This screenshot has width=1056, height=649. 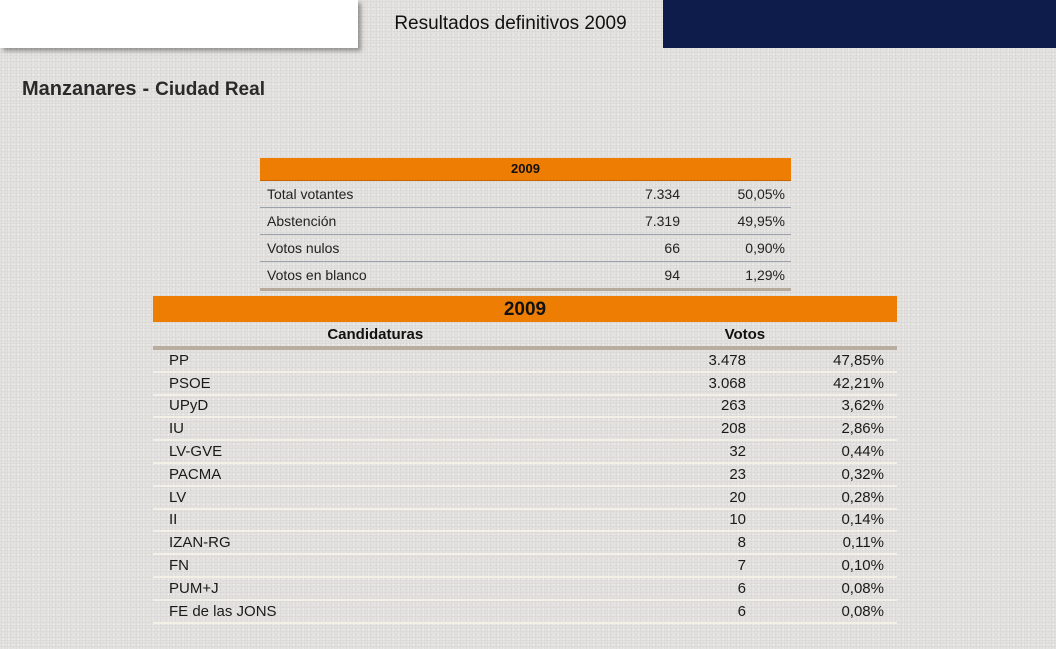 I want to click on candidate-row: IU 208 2,86%, so click(x=525, y=430).